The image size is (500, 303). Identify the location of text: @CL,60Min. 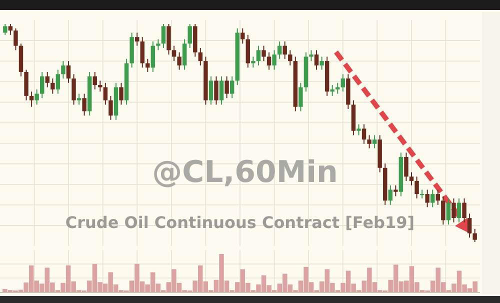
(245, 172).